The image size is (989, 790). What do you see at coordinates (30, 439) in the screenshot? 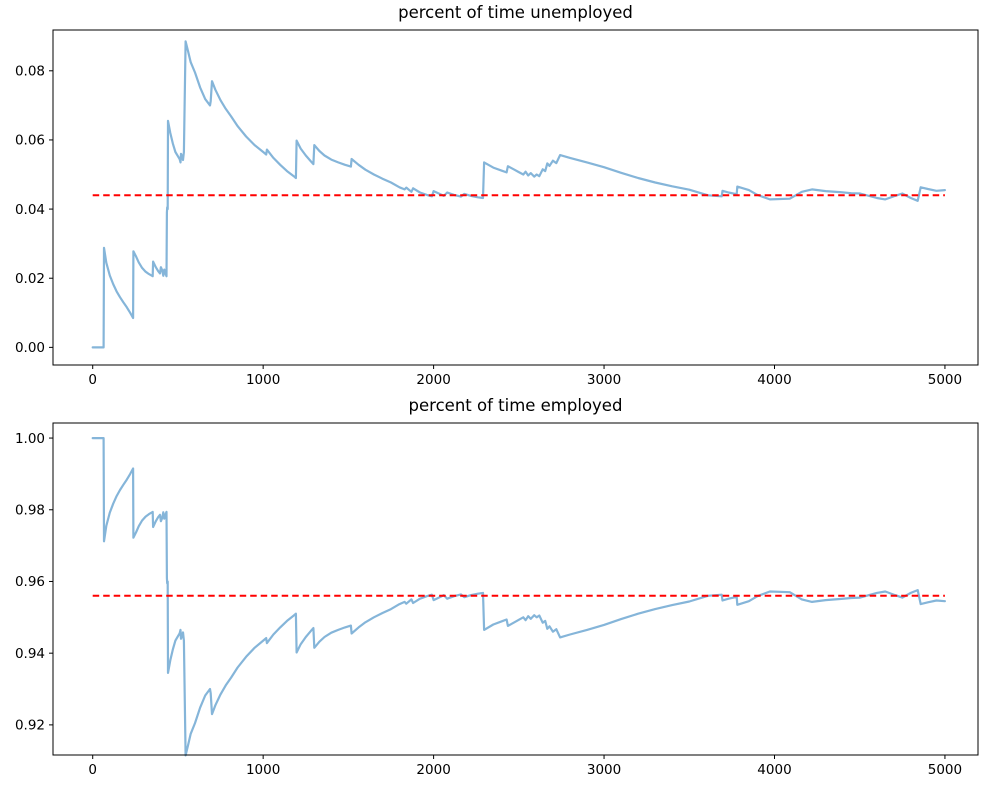
I see `y-tick-label: 1.00` at bounding box center [30, 439].